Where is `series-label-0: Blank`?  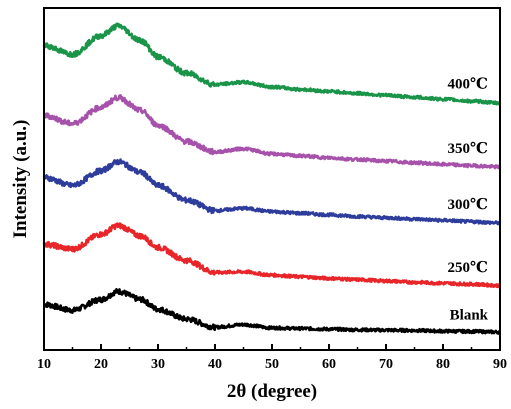 series-label-0: Blank is located at coordinates (469, 315).